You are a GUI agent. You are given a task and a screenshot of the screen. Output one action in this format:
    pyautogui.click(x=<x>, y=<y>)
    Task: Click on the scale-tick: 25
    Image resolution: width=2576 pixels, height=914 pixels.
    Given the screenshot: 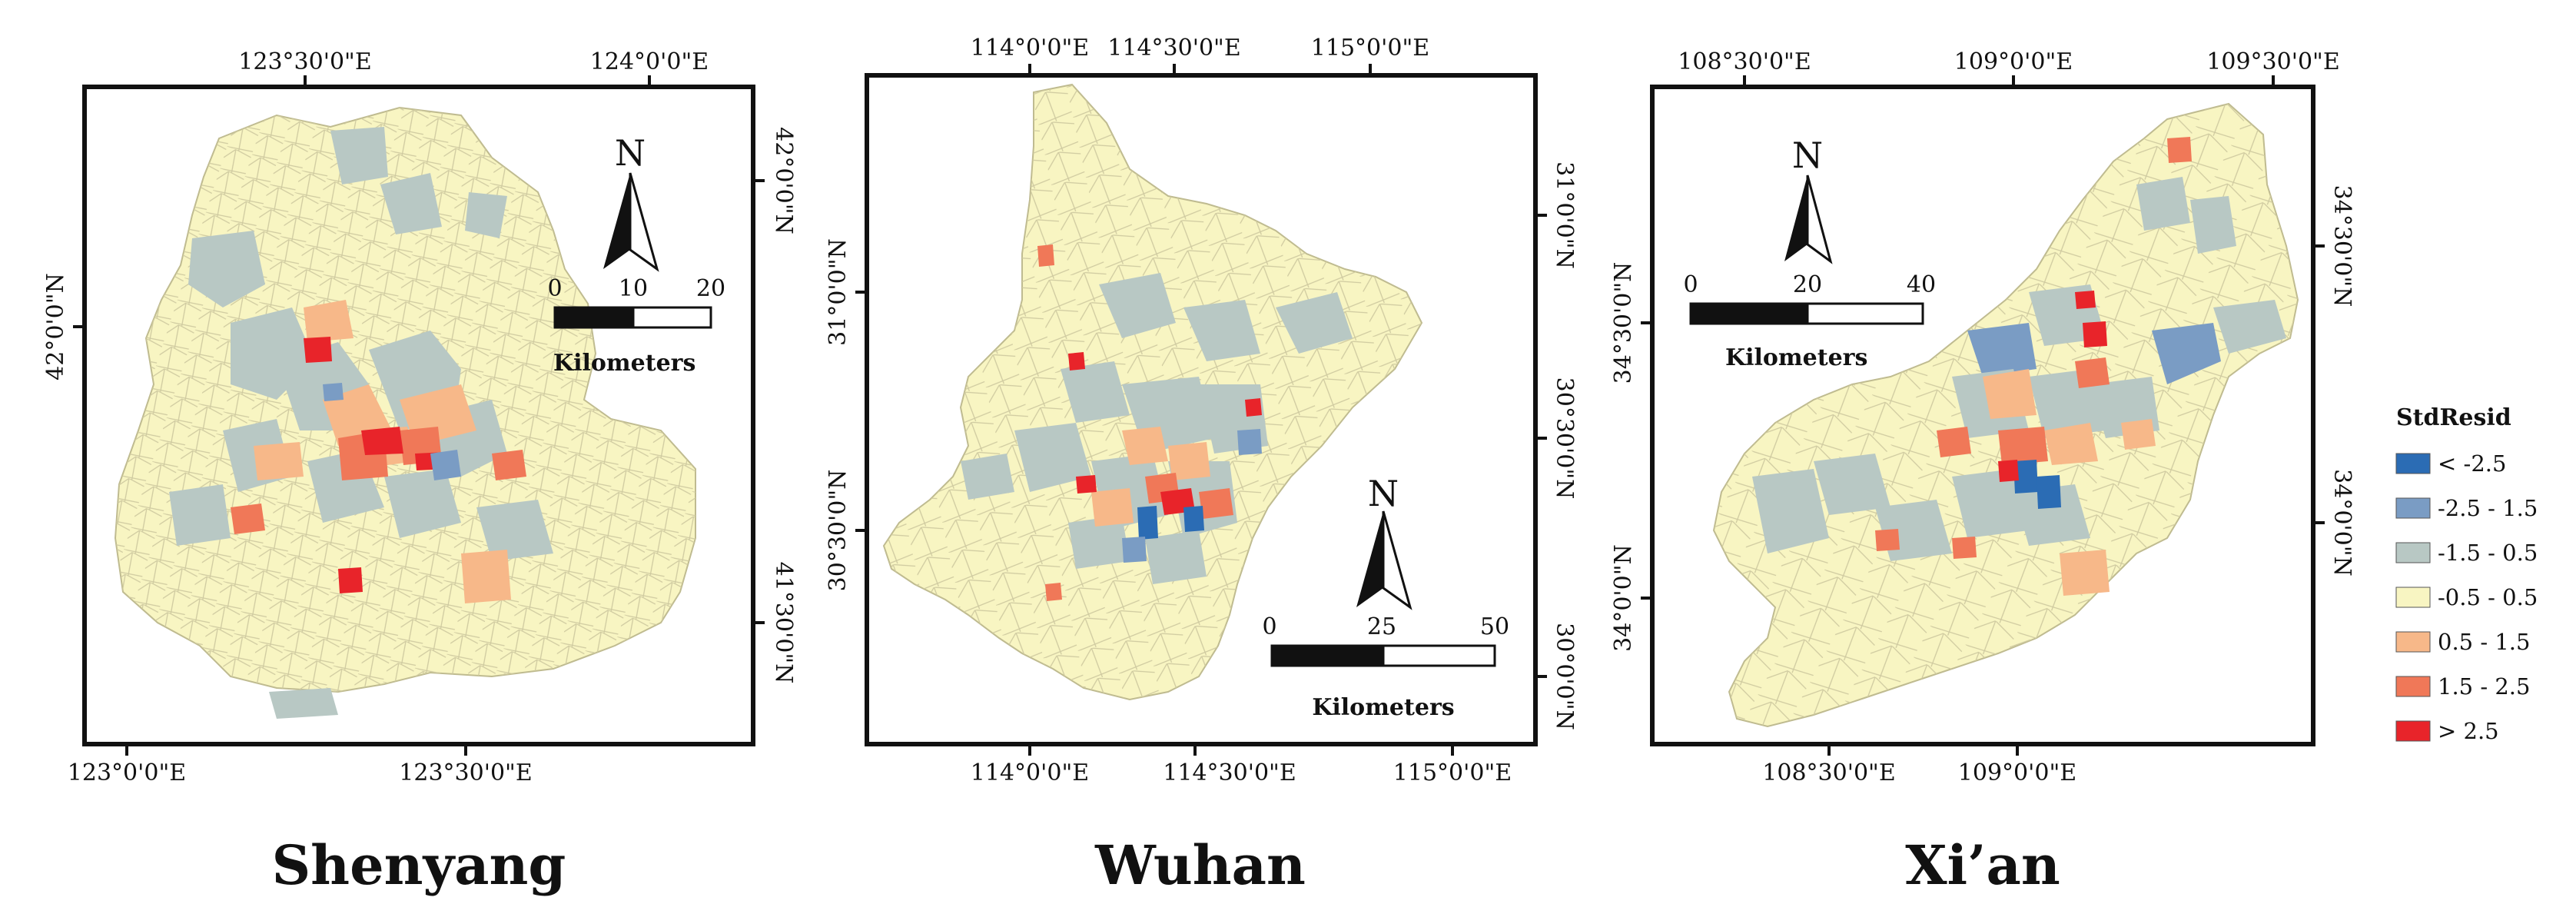 What is the action you would take?
    pyautogui.click(x=1381, y=626)
    